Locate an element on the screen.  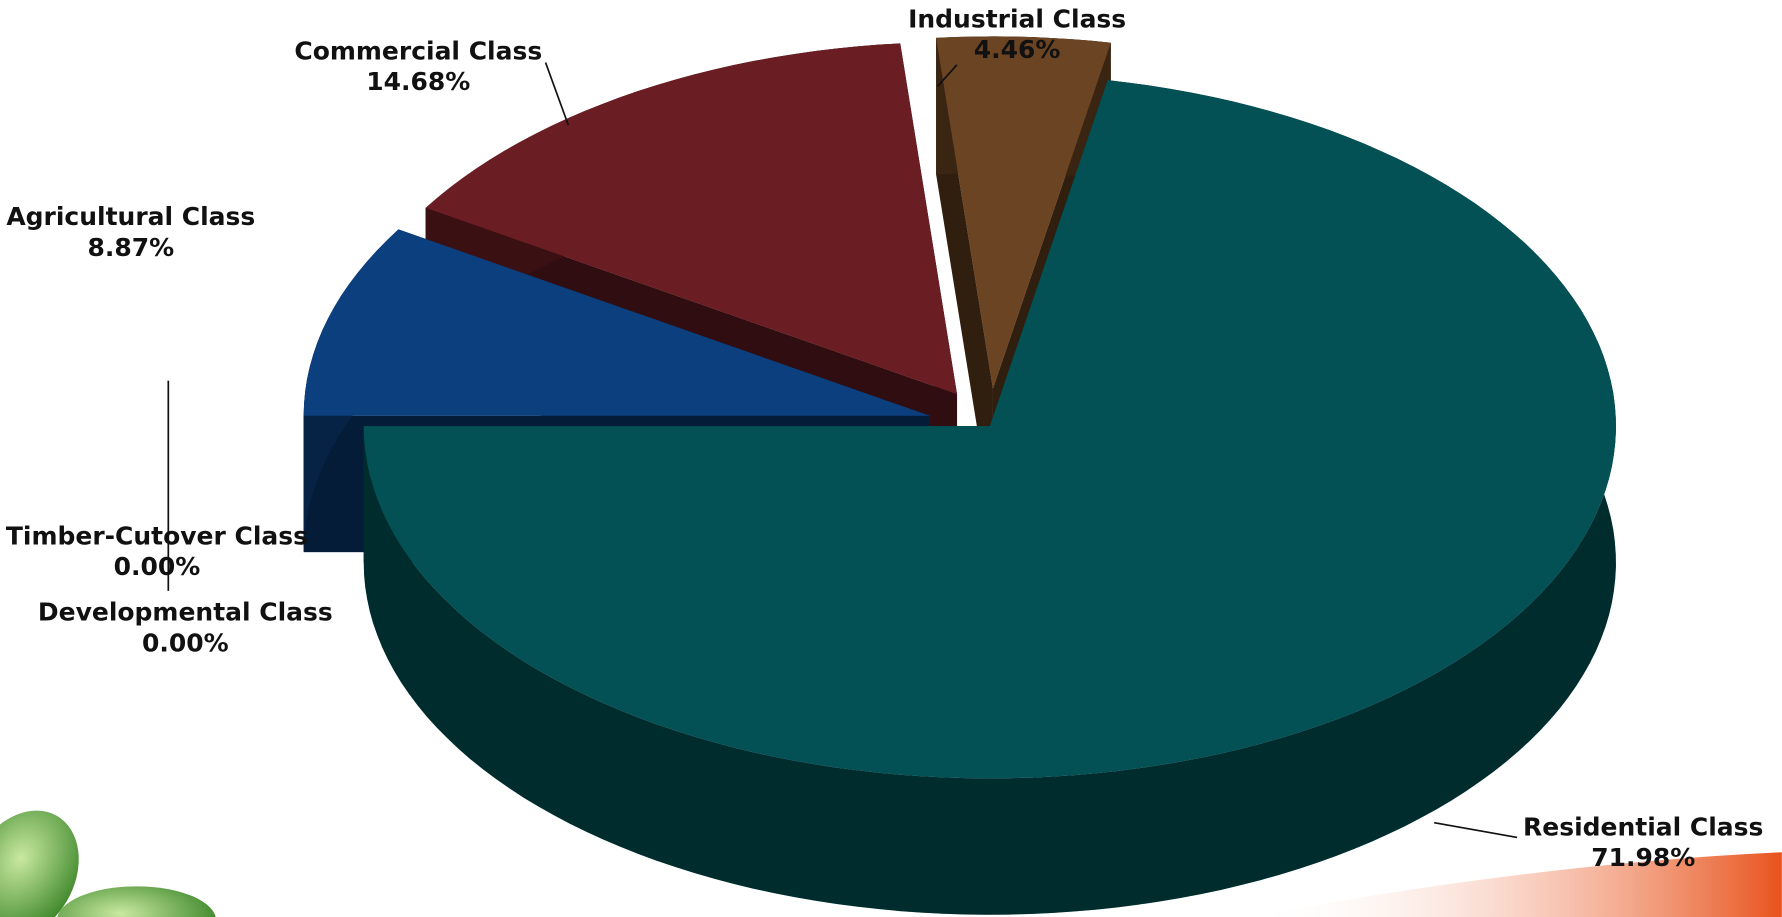
label-name: Commercial Class is located at coordinates (418, 50).